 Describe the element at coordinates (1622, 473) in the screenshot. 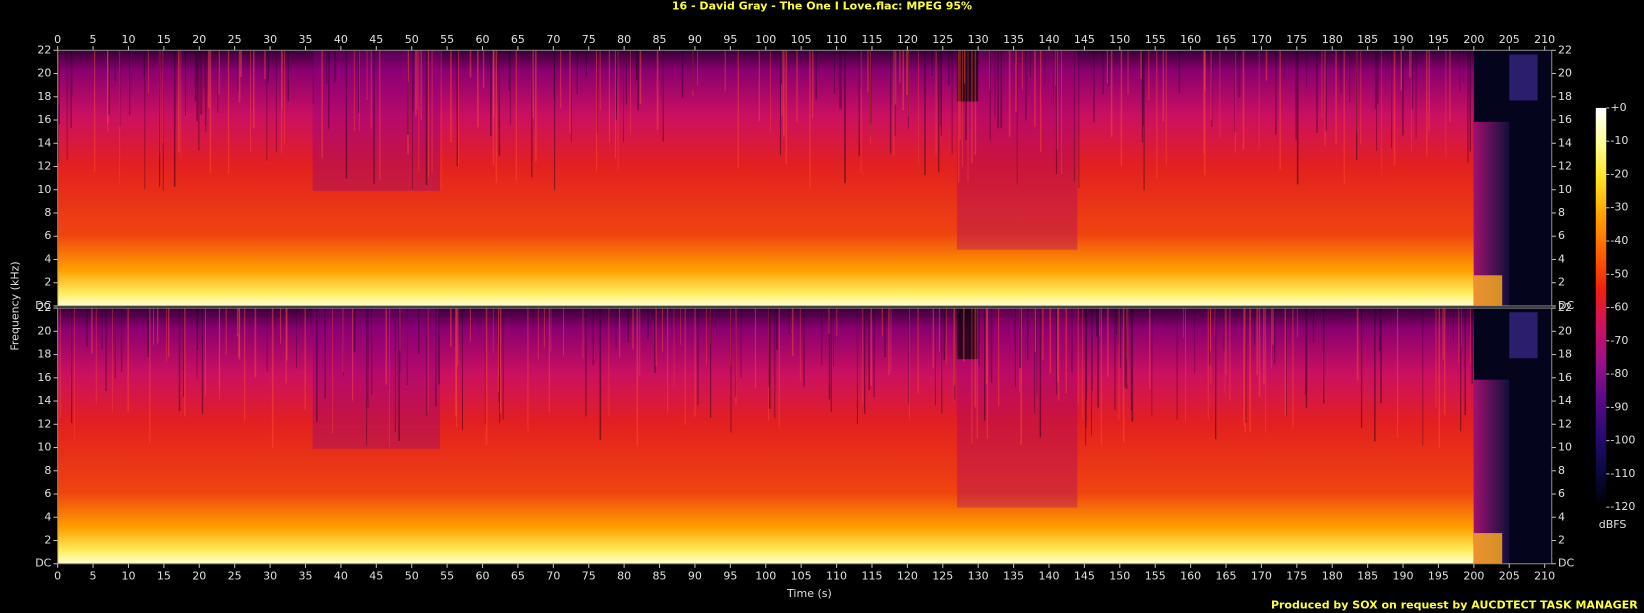

I see `colorbar-tick-label: -110` at that location.